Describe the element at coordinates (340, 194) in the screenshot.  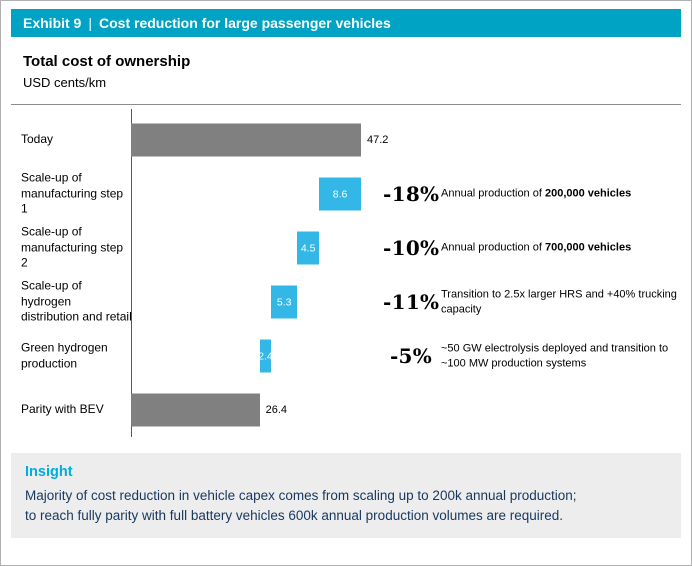
I see `reduction-bar: 8.6` at that location.